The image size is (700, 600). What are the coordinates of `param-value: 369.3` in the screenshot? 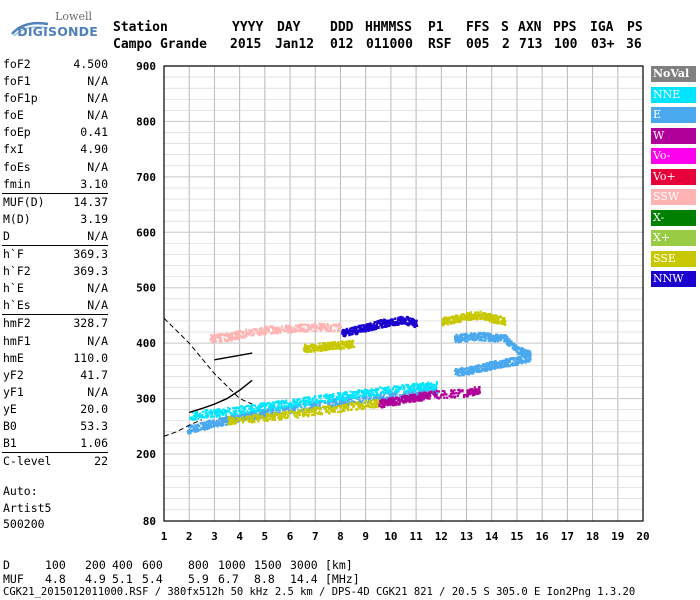 It's located at (90, 254).